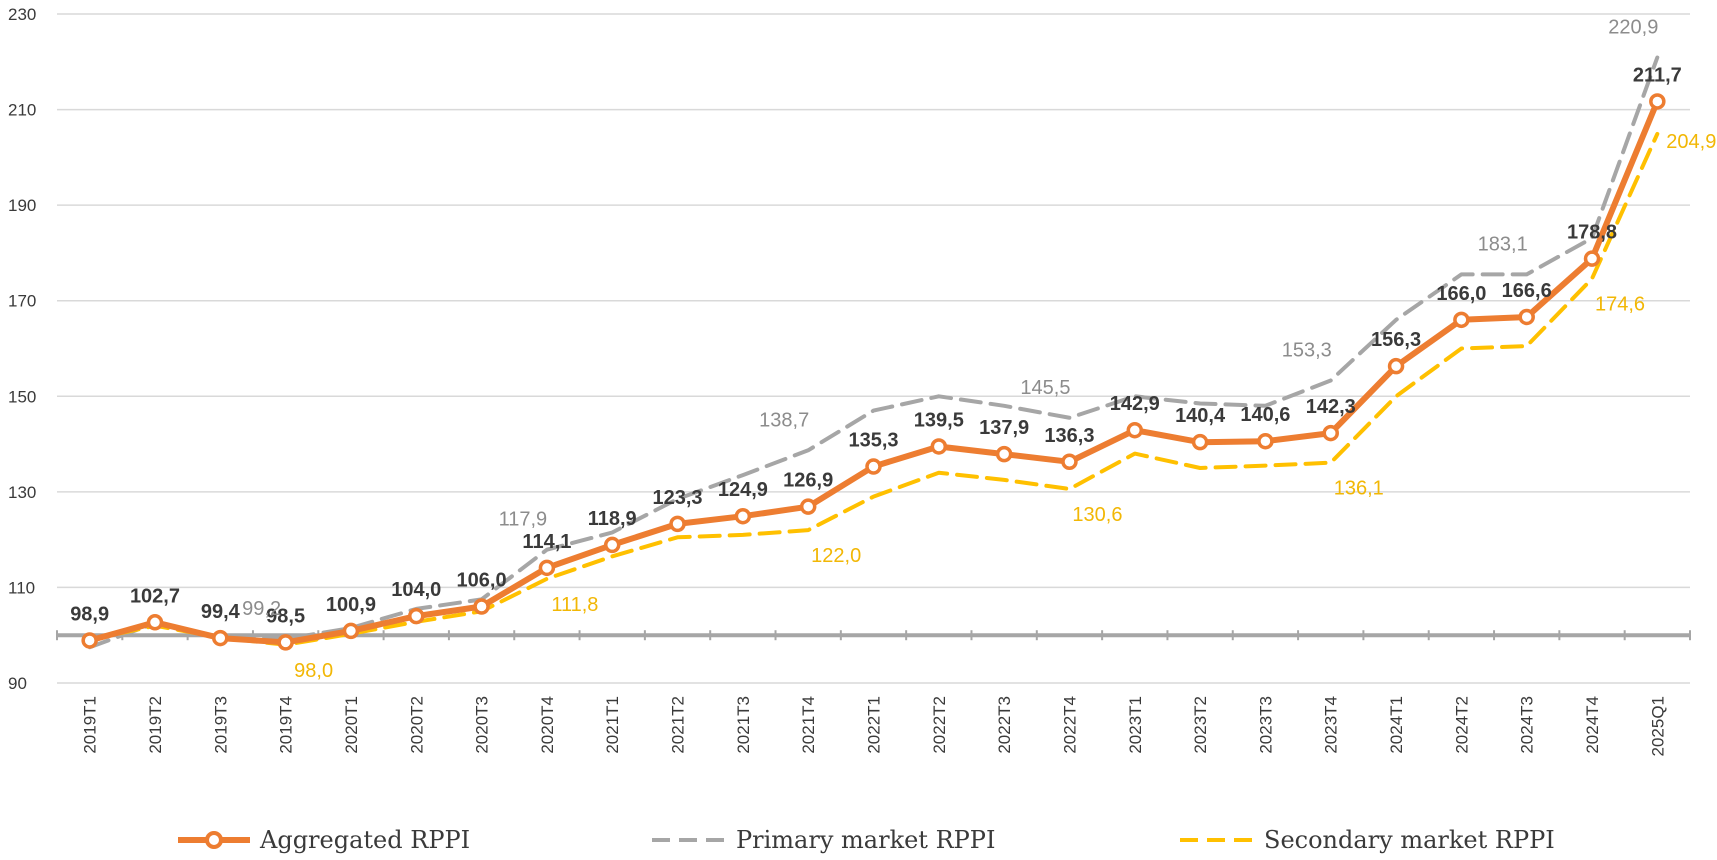 This screenshot has height=860, width=1717. What do you see at coordinates (155, 596) in the screenshot?
I see `aggregated-data-label: 102,7` at bounding box center [155, 596].